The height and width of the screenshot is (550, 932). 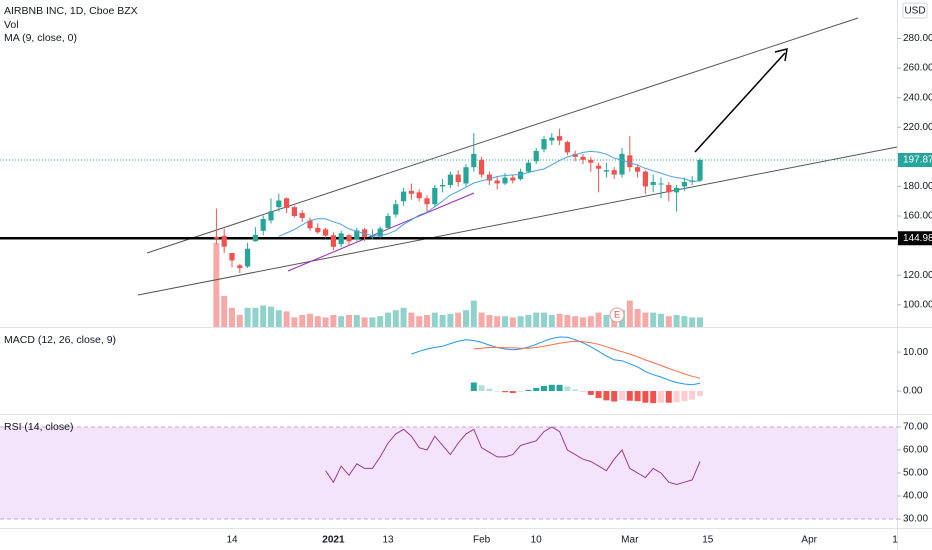 What do you see at coordinates (917, 68) in the screenshot?
I see `y-tick-label: 260.00` at bounding box center [917, 68].